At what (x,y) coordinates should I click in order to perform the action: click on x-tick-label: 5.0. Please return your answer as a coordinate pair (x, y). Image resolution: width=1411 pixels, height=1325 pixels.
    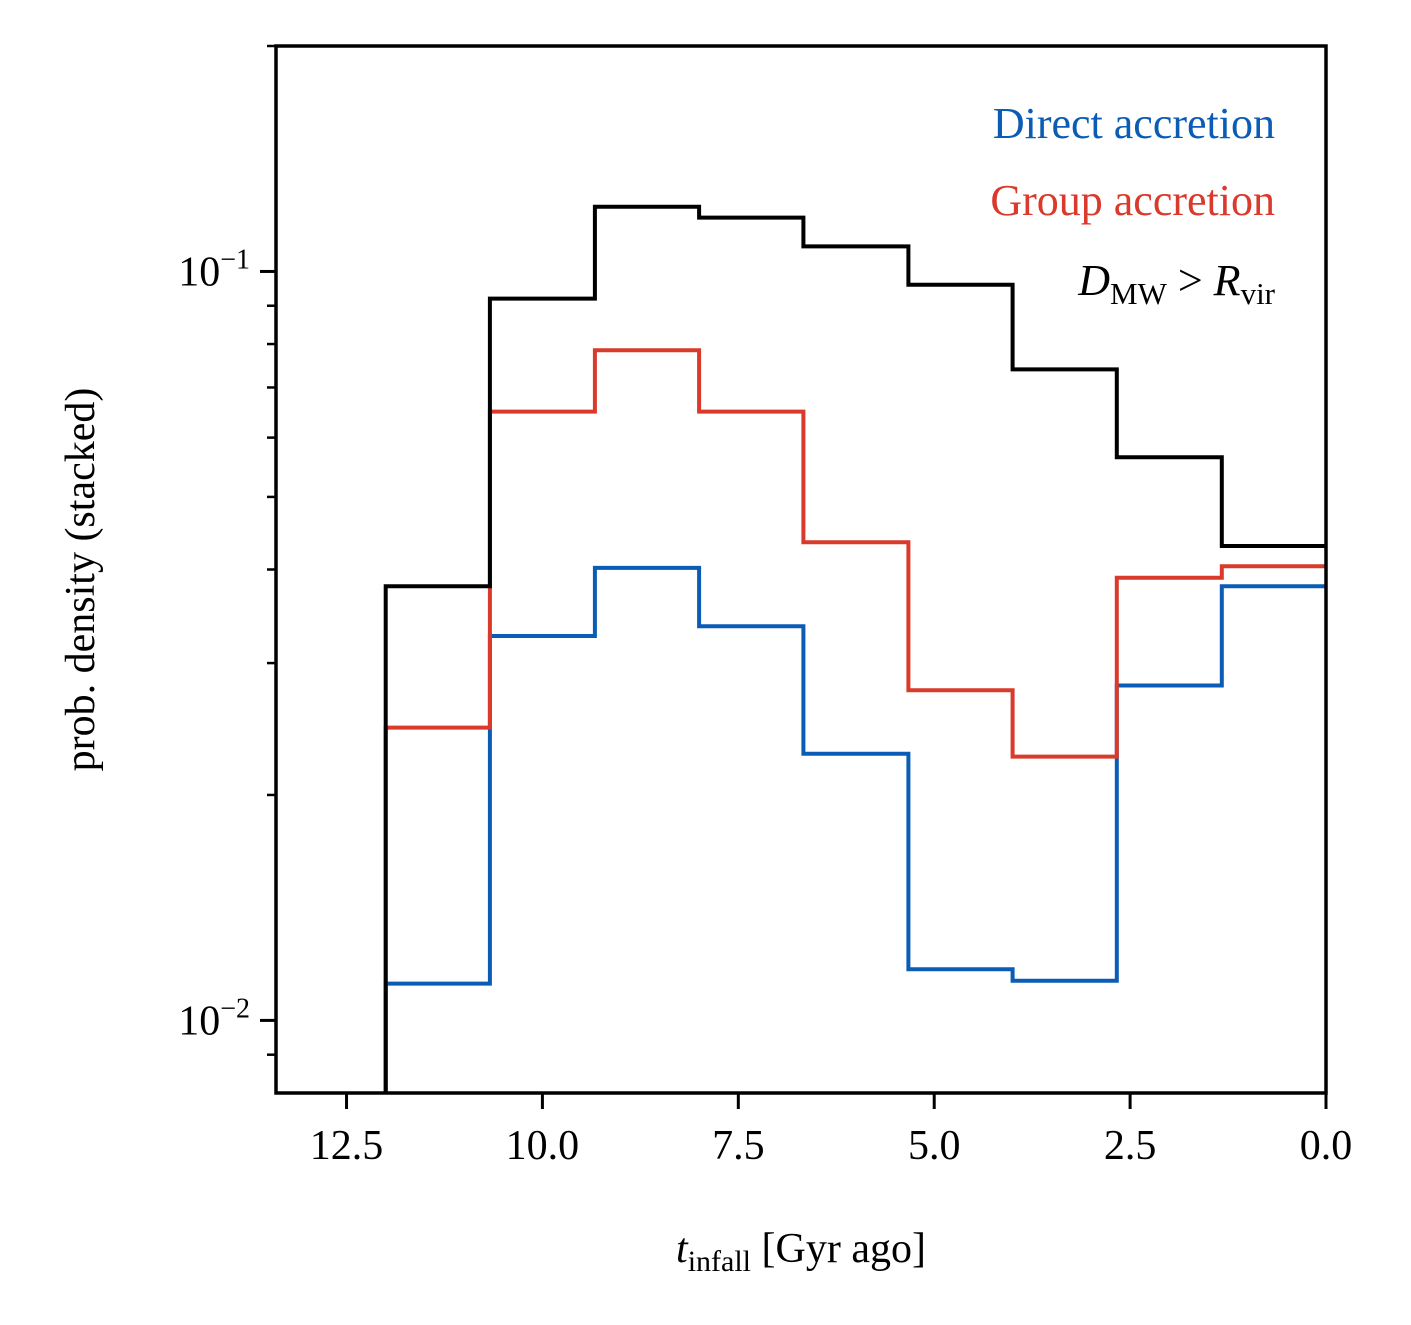
    Looking at the image, I should click on (934, 1146).